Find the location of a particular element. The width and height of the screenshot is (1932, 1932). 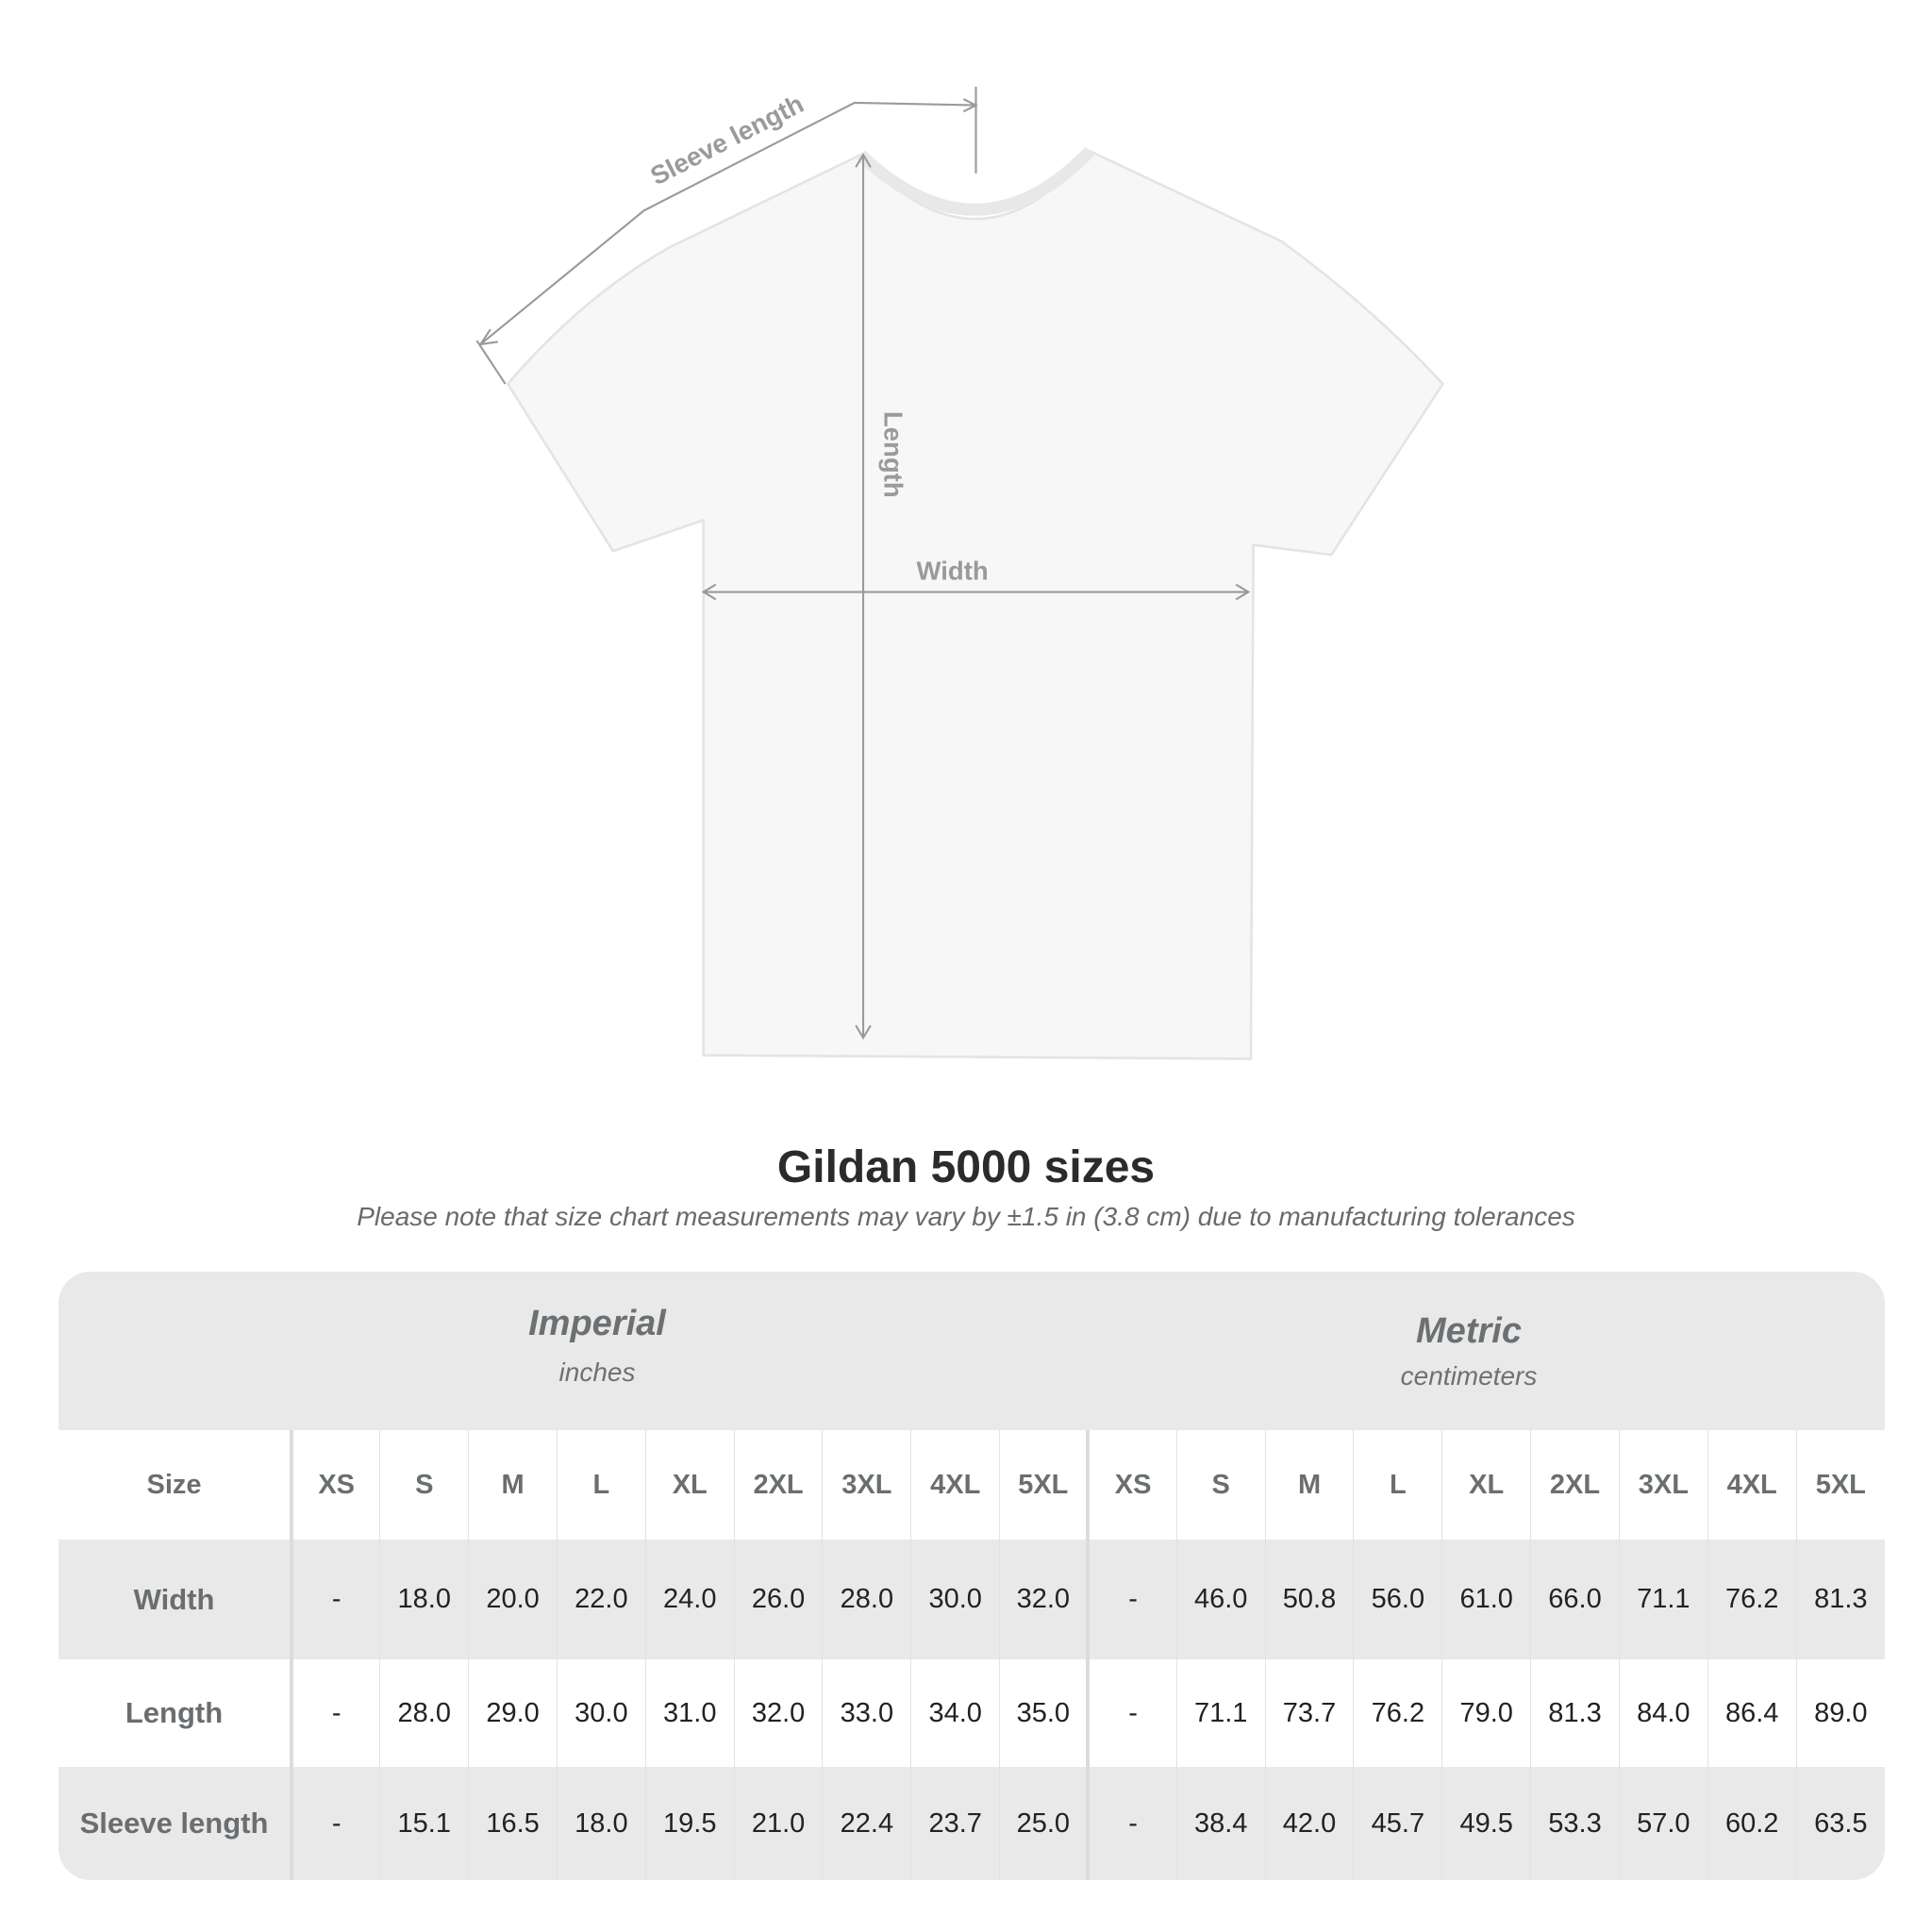

row-label: Length is located at coordinates (175, 1713).